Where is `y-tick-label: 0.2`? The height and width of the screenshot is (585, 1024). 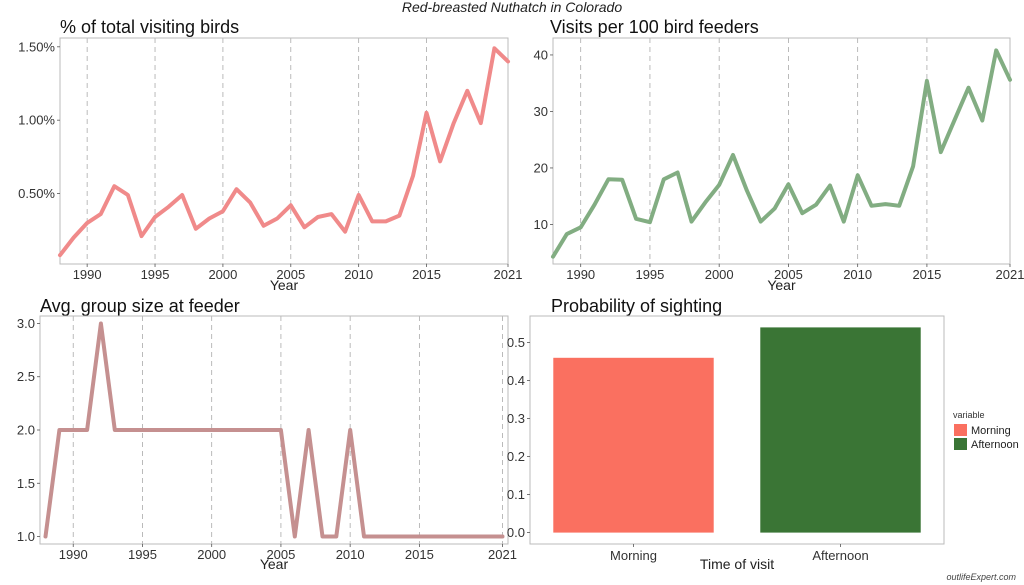 y-tick-label: 0.2 is located at coordinates (516, 456).